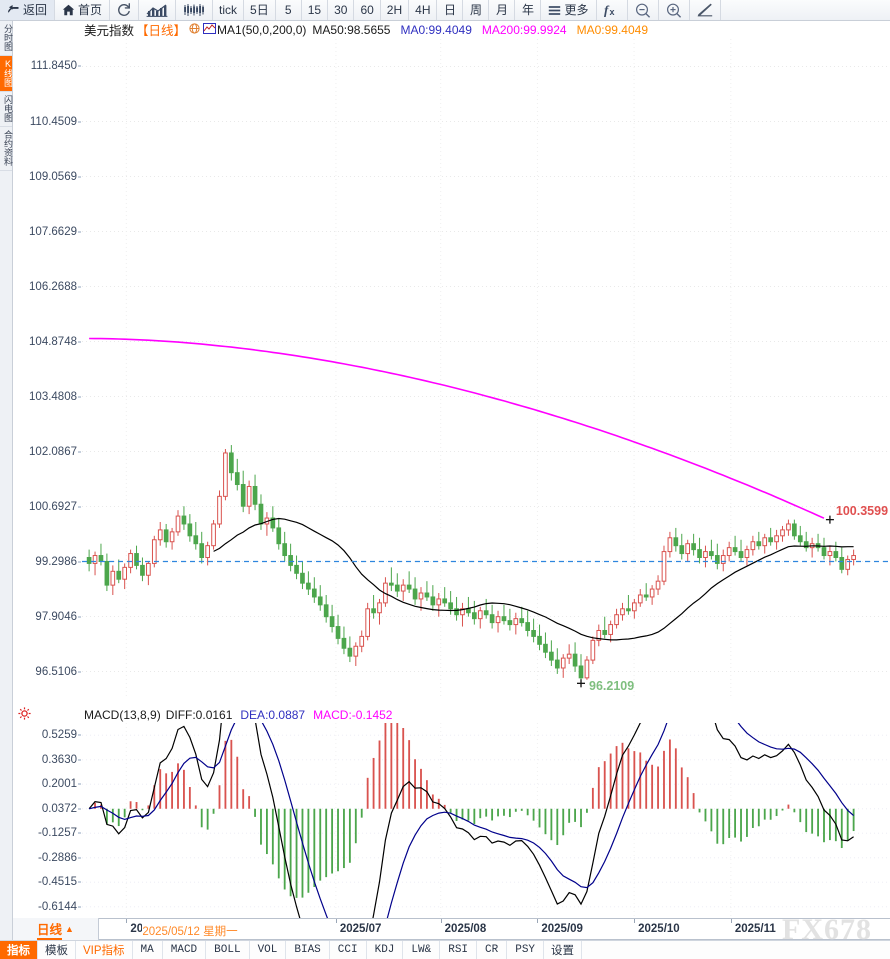  What do you see at coordinates (862, 510) in the screenshot?
I see `swing-high-annotation: 100.3599` at bounding box center [862, 510].